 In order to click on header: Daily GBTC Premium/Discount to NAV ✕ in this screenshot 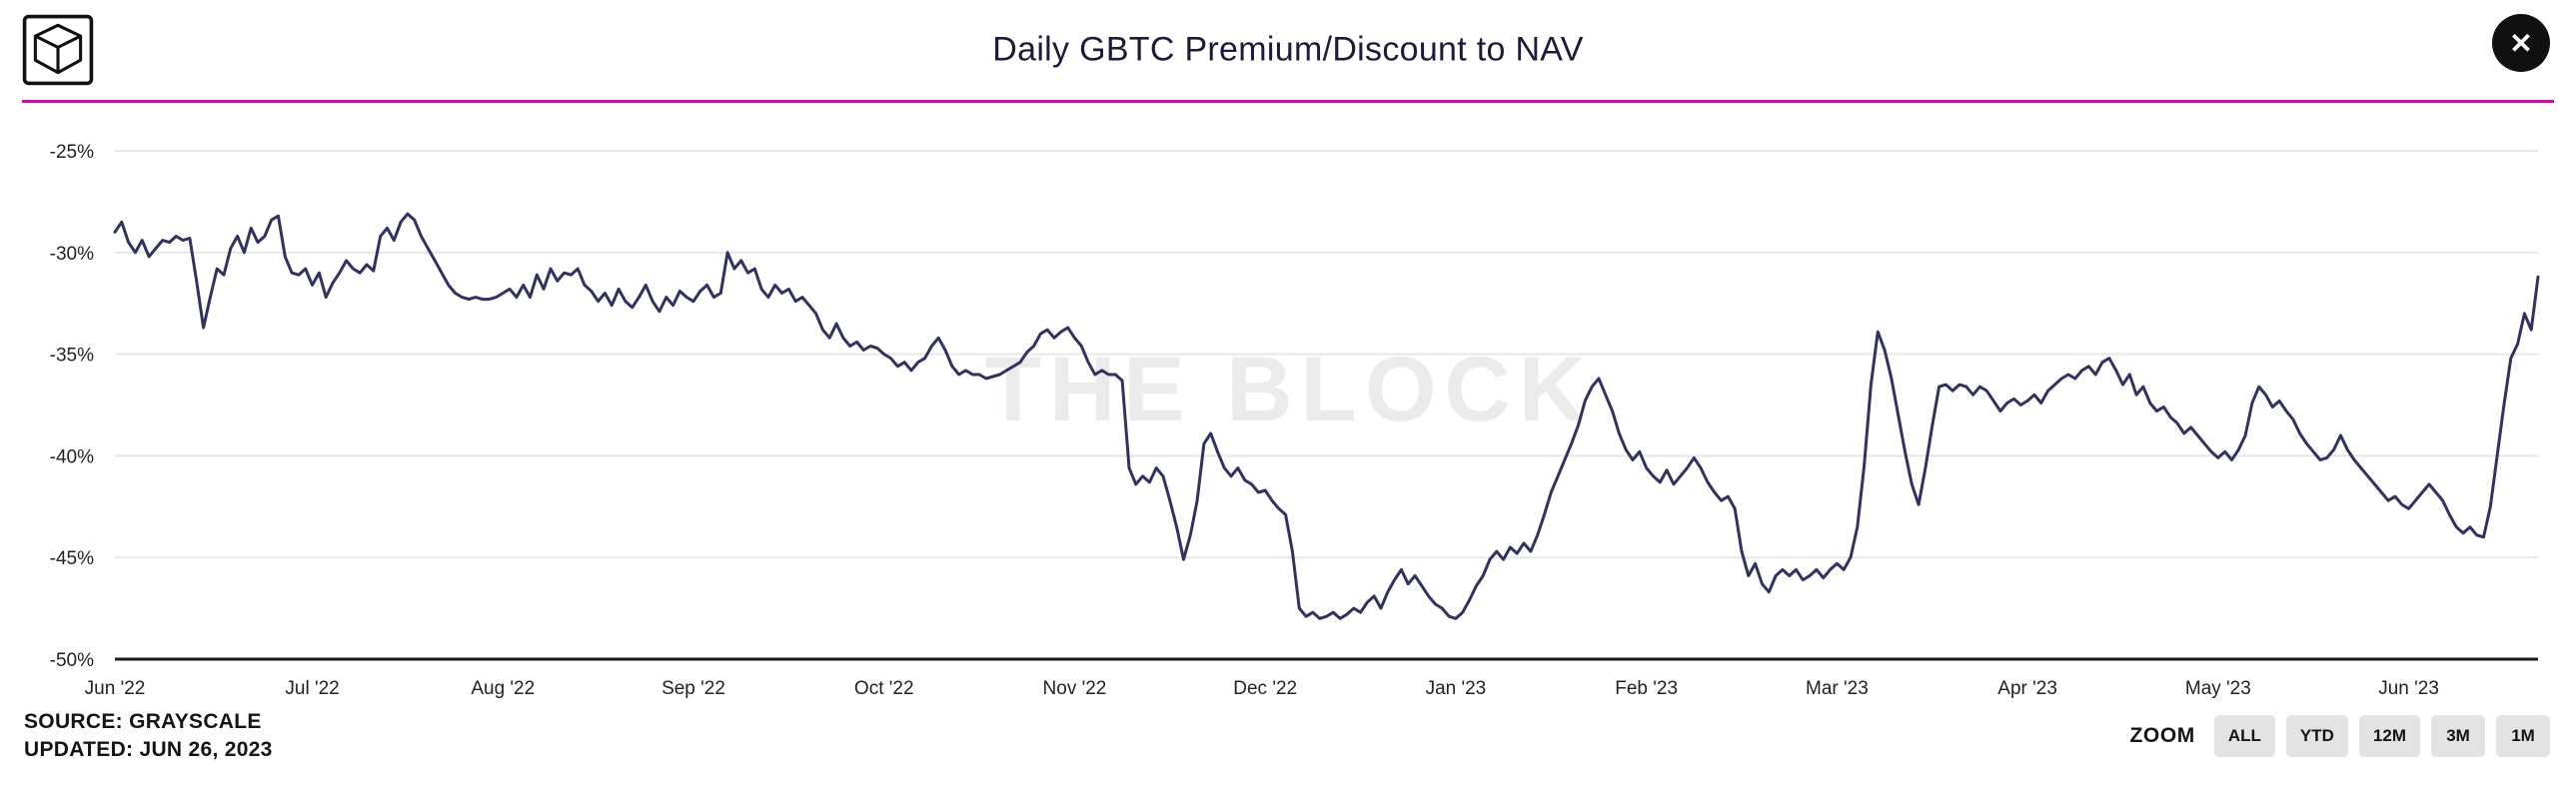, I will do `click(1288, 50)`.